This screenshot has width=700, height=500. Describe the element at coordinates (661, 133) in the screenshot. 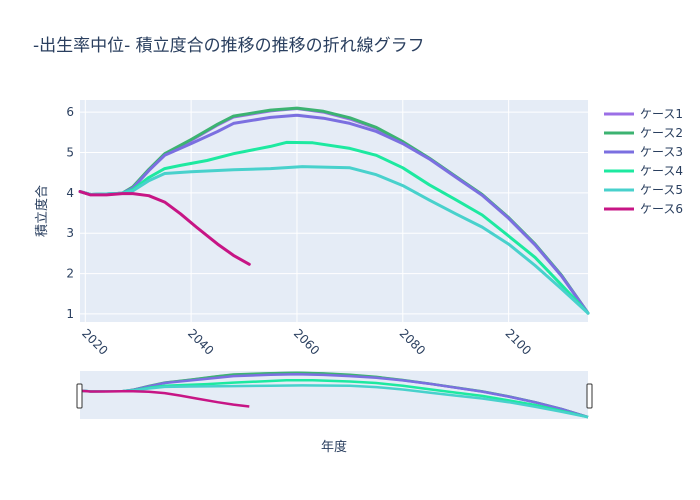

I see `legend-label: ケース2` at that location.